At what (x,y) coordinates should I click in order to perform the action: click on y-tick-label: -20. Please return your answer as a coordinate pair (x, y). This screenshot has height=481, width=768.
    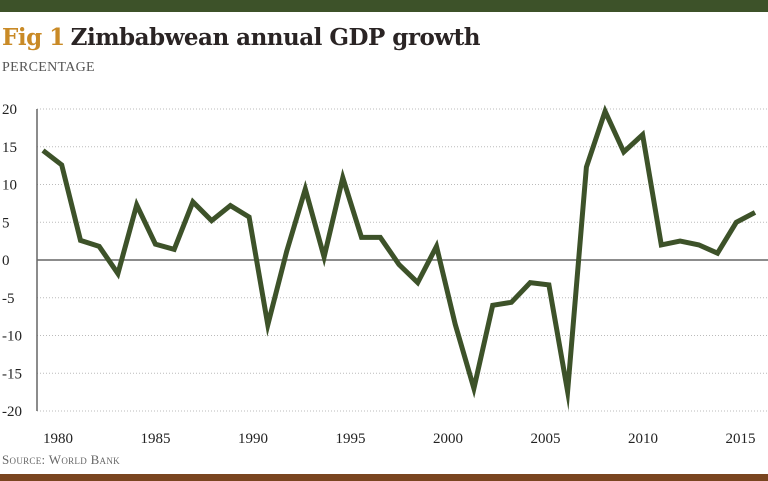
    Looking at the image, I should click on (12, 412).